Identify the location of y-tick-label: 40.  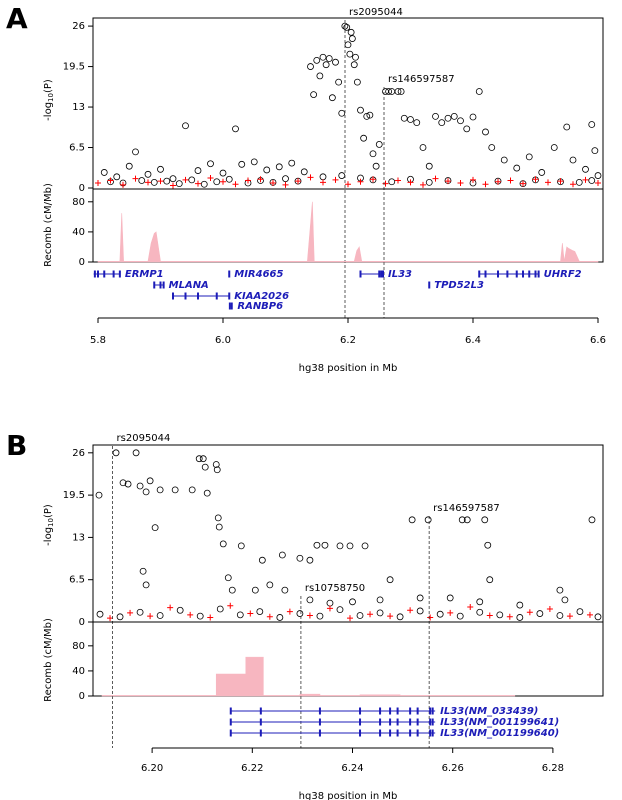
(78, 232).